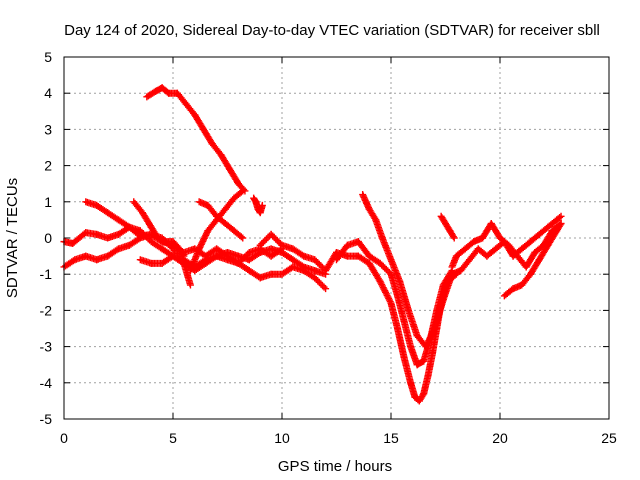  I want to click on x-tick-label: 15, so click(391, 438).